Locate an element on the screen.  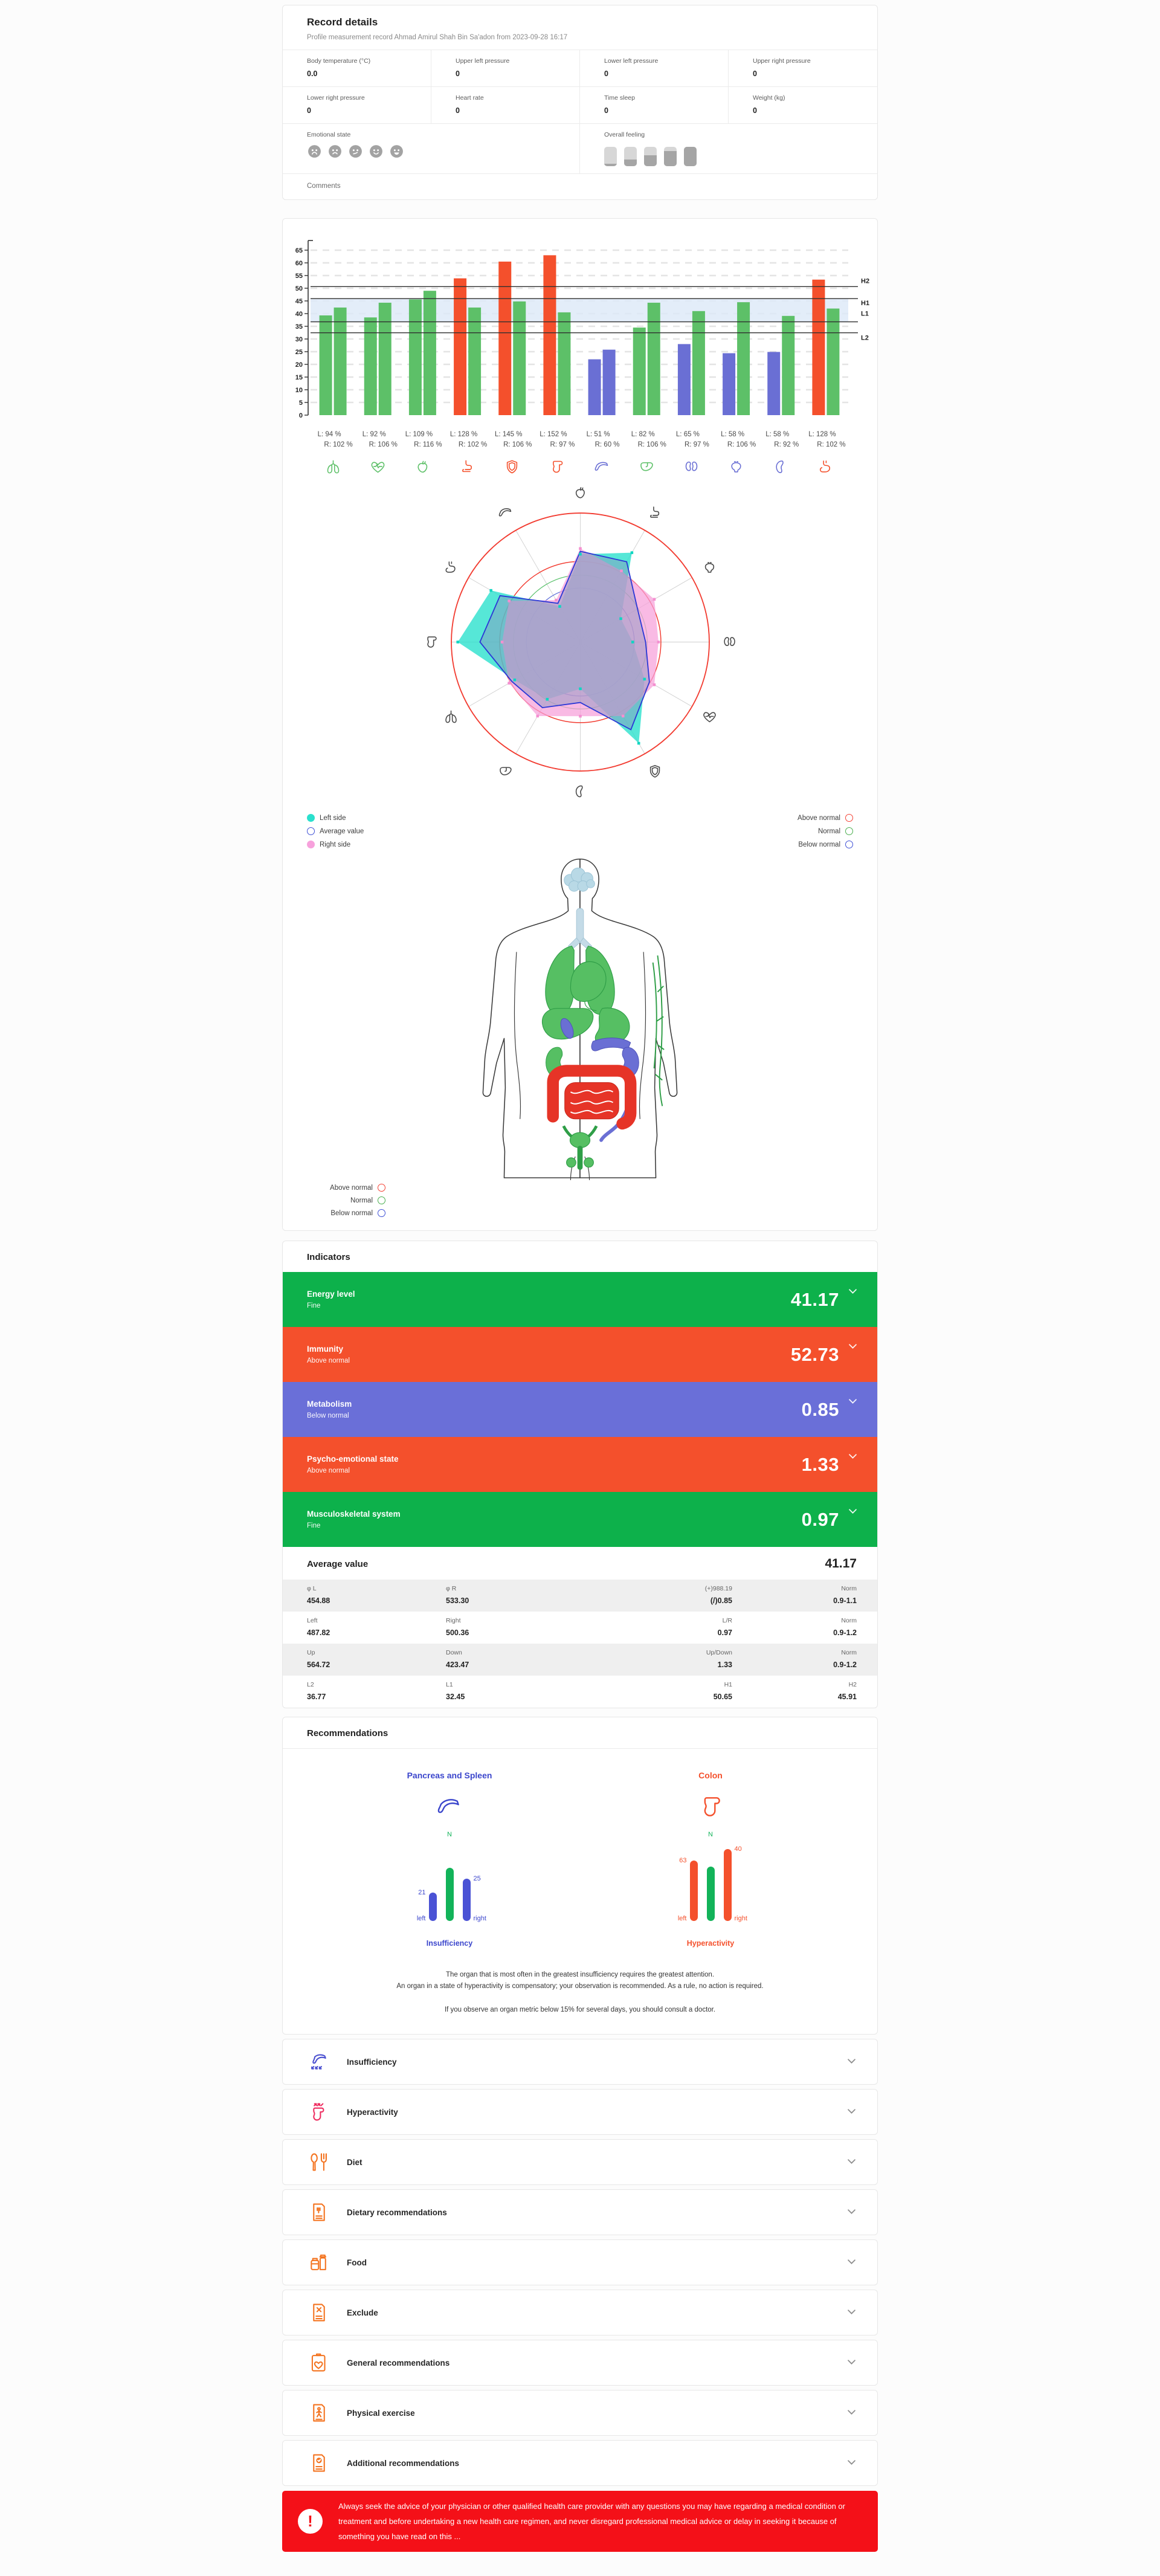
table-row: Left 487.82 Right 500.36 L/R 0.97 Norm 0.9-1.2 is located at coordinates (582, 1627).